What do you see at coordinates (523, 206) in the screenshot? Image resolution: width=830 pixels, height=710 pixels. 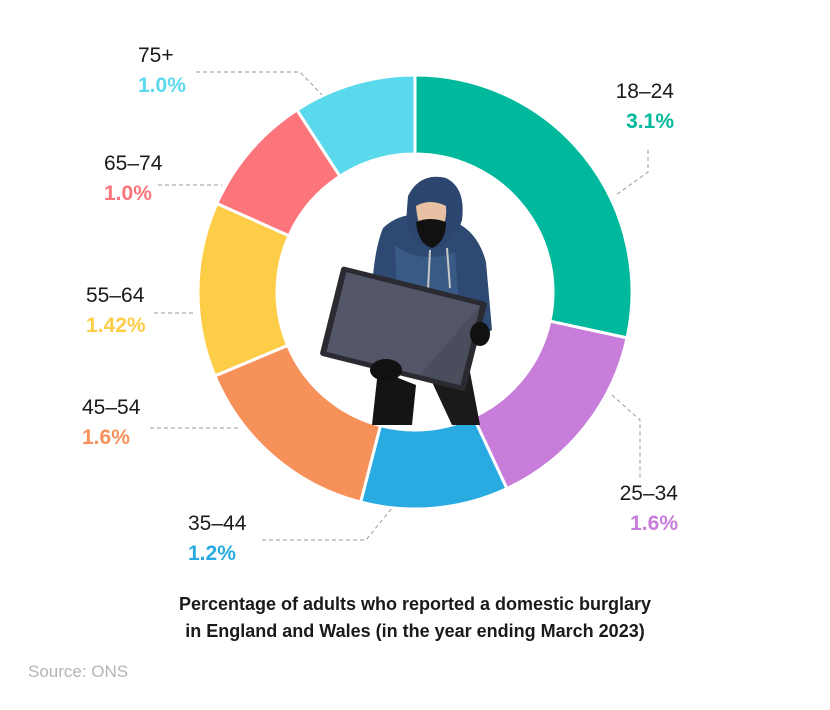 I see `slice-18–24` at bounding box center [523, 206].